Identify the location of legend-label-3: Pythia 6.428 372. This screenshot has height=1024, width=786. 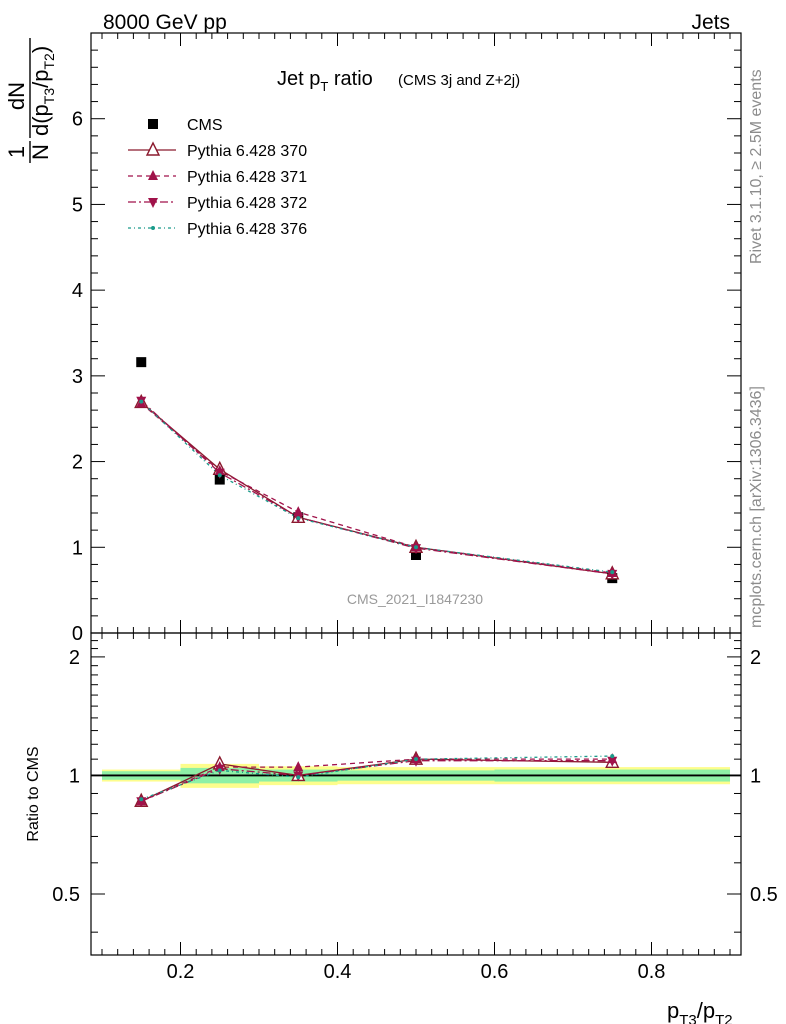
(247, 203).